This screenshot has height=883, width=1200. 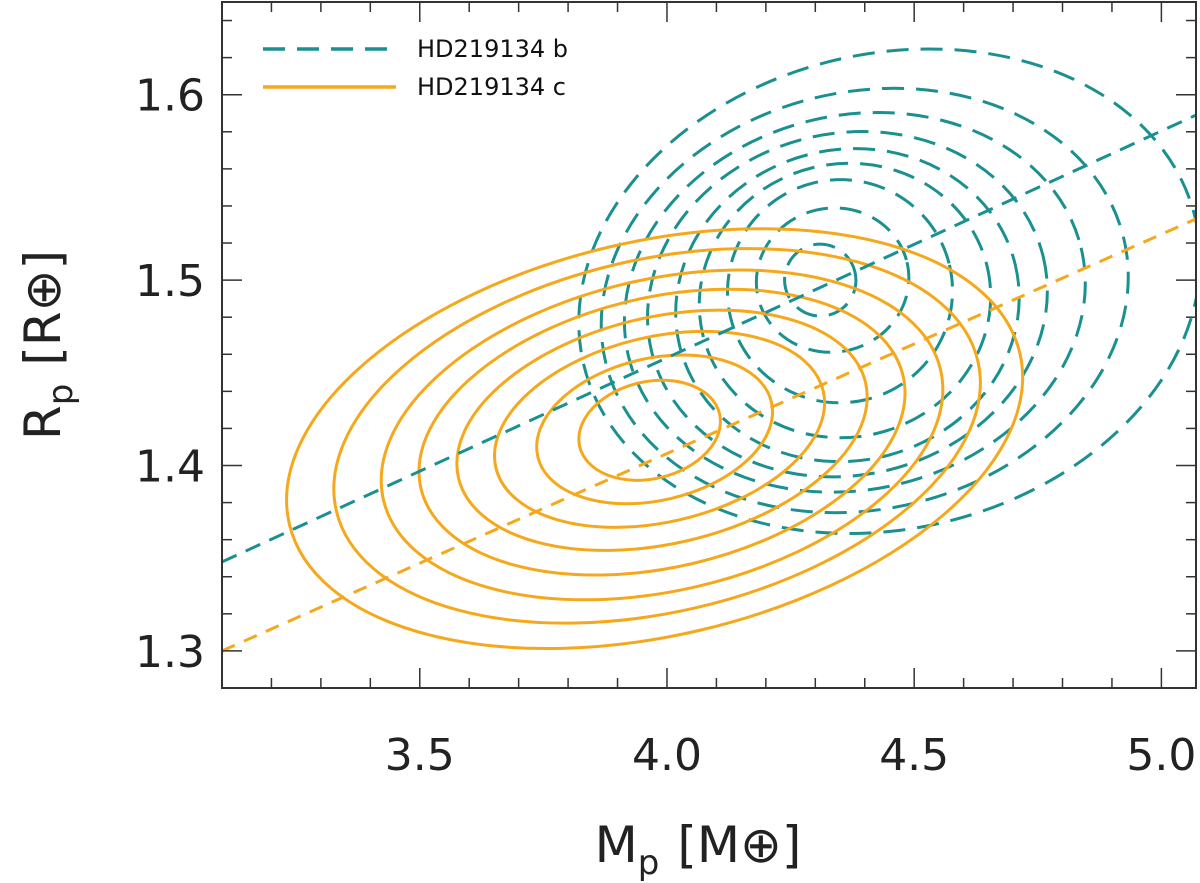 I want to click on y-axis-subscript: p, so click(x=61, y=395).